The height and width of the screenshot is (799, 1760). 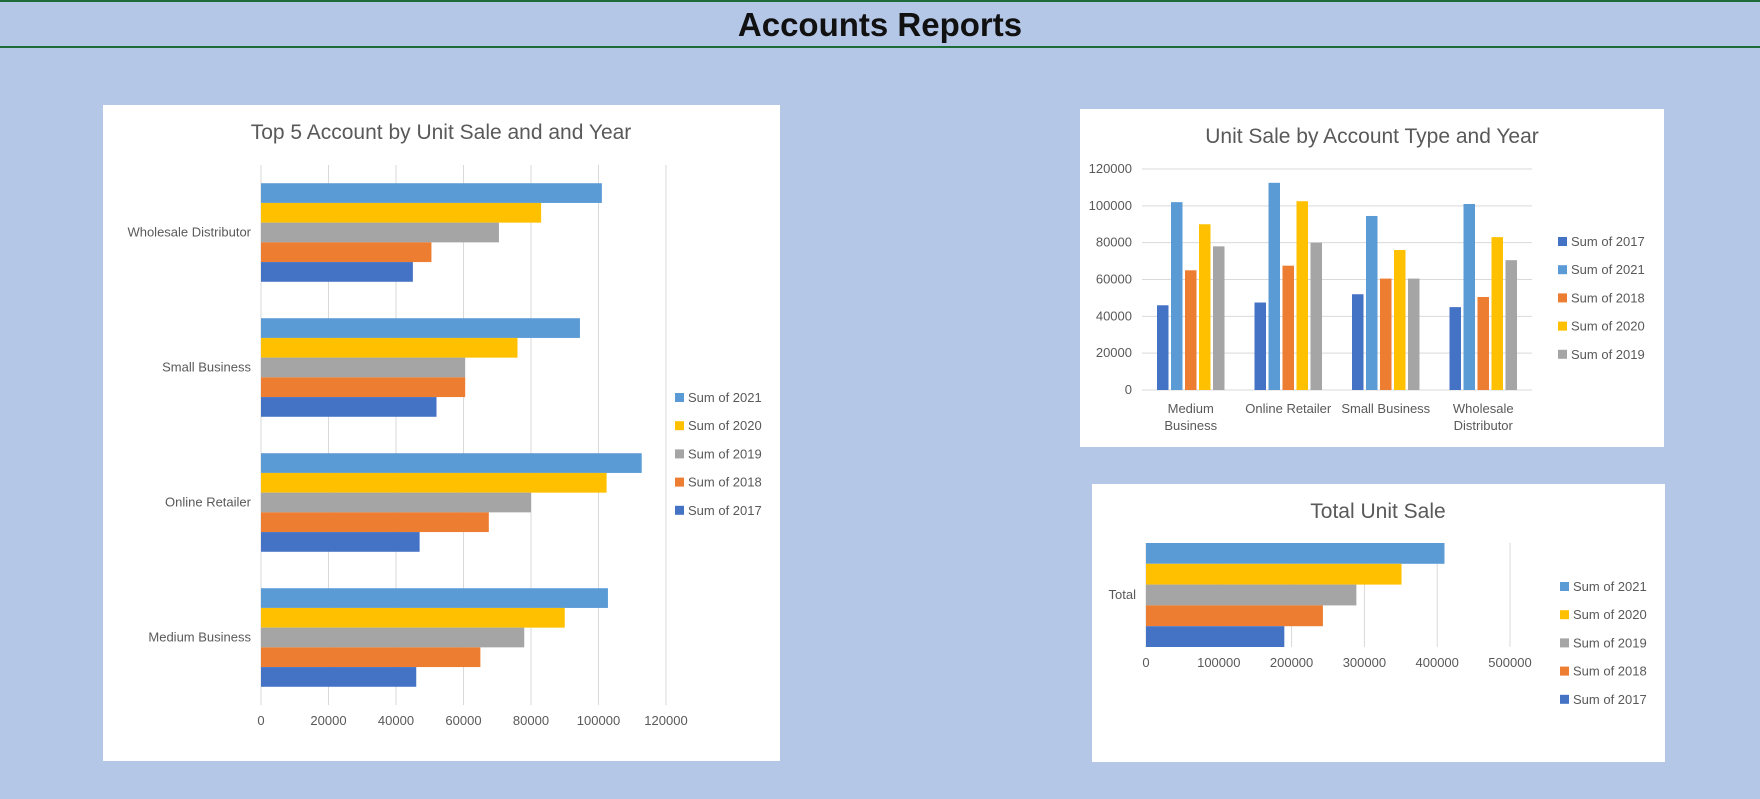 I want to click on top5-bar-small-business-2019, so click(x=363, y=367).